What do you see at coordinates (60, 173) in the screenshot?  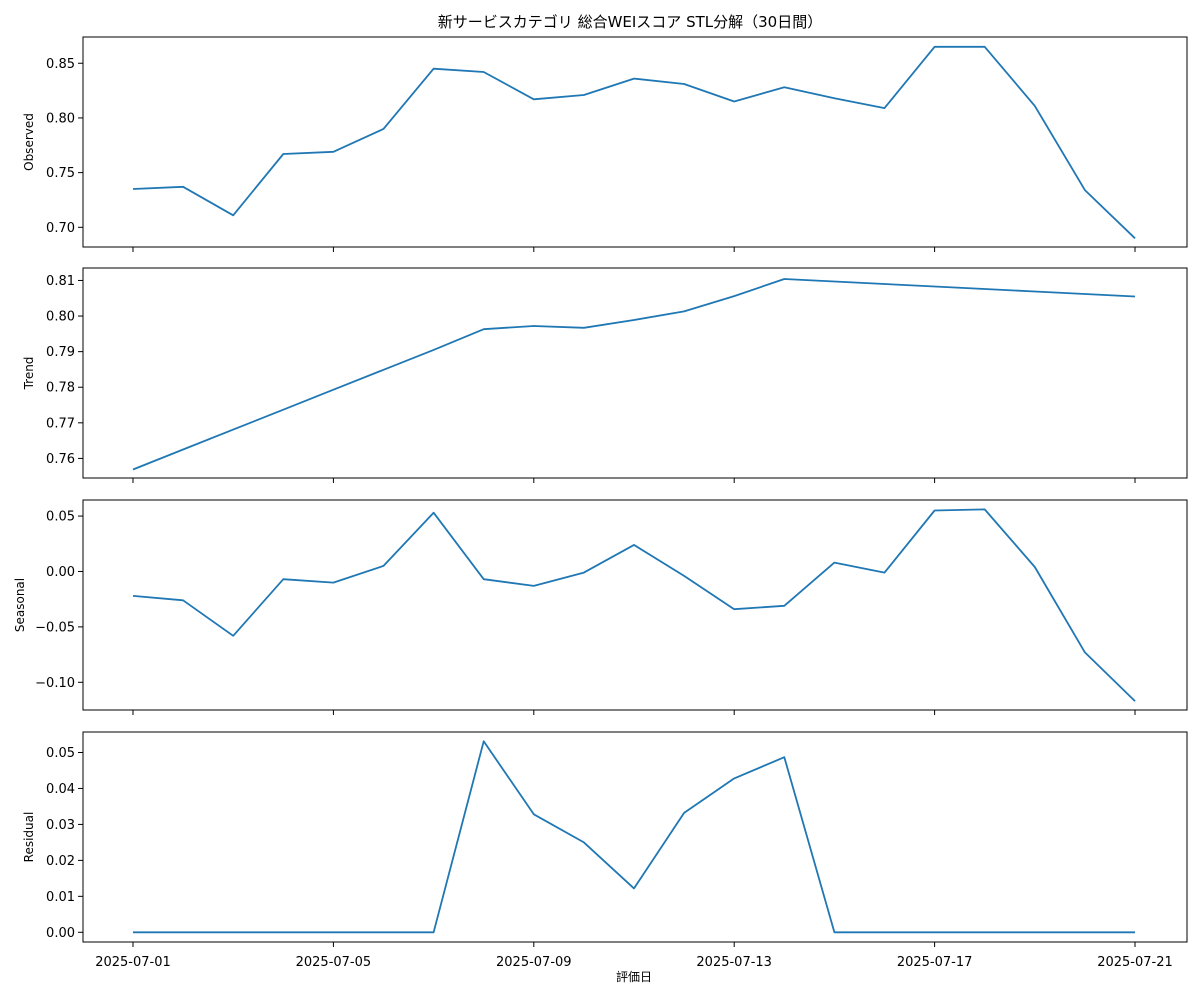 I see `y-tick-label: 0.75` at bounding box center [60, 173].